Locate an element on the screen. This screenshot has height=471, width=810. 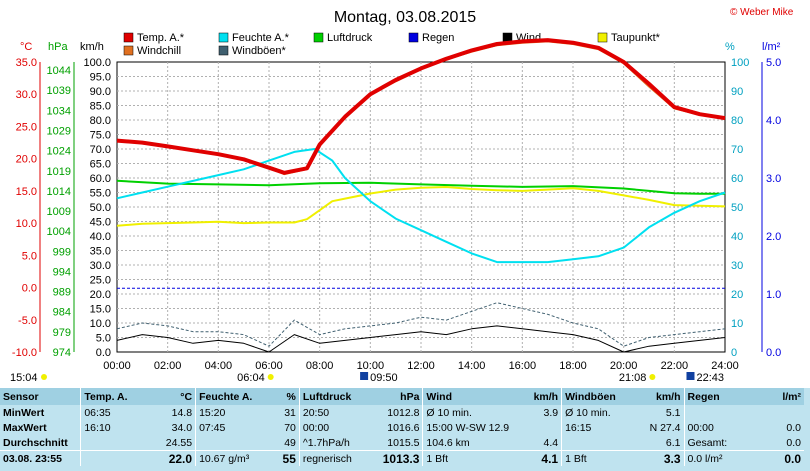
x-tick-label: 02:00 is located at coordinates (168, 366).